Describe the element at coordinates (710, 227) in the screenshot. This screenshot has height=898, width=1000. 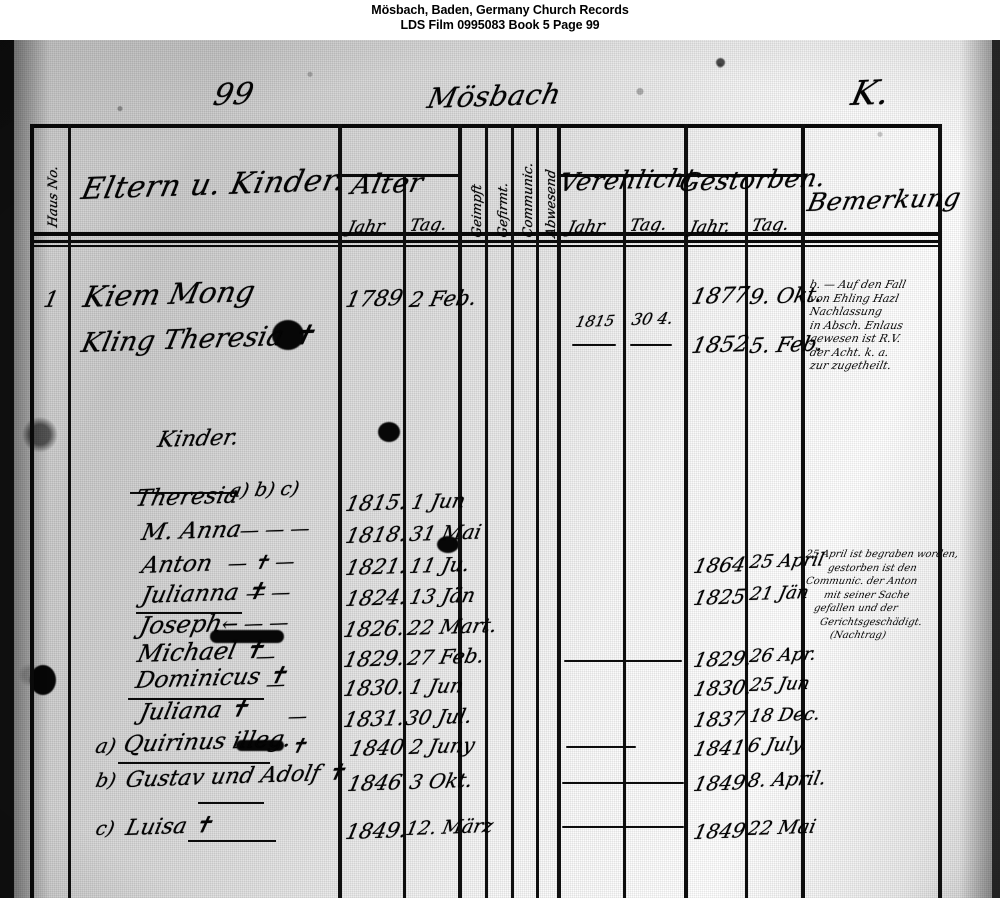
I see `column-subheader-gestorben-jahr: Jahr.` at that location.